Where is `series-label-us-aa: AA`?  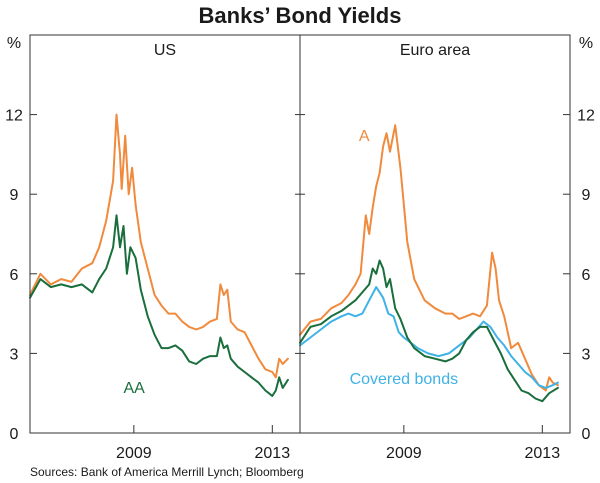 series-label-us-aa: AA is located at coordinates (134, 388).